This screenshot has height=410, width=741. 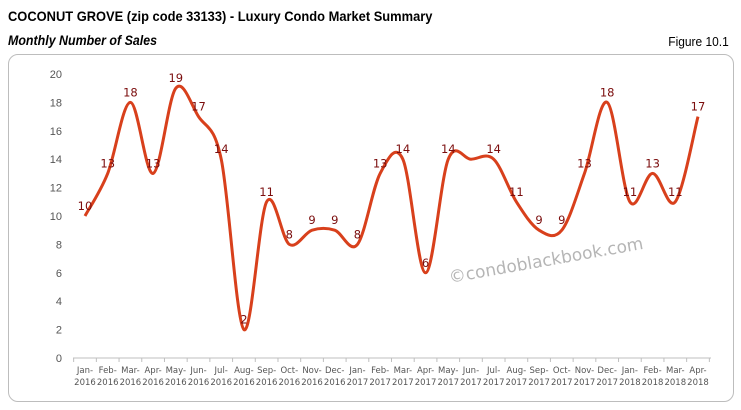 I want to click on y-tick-label: 18, so click(x=56, y=103).